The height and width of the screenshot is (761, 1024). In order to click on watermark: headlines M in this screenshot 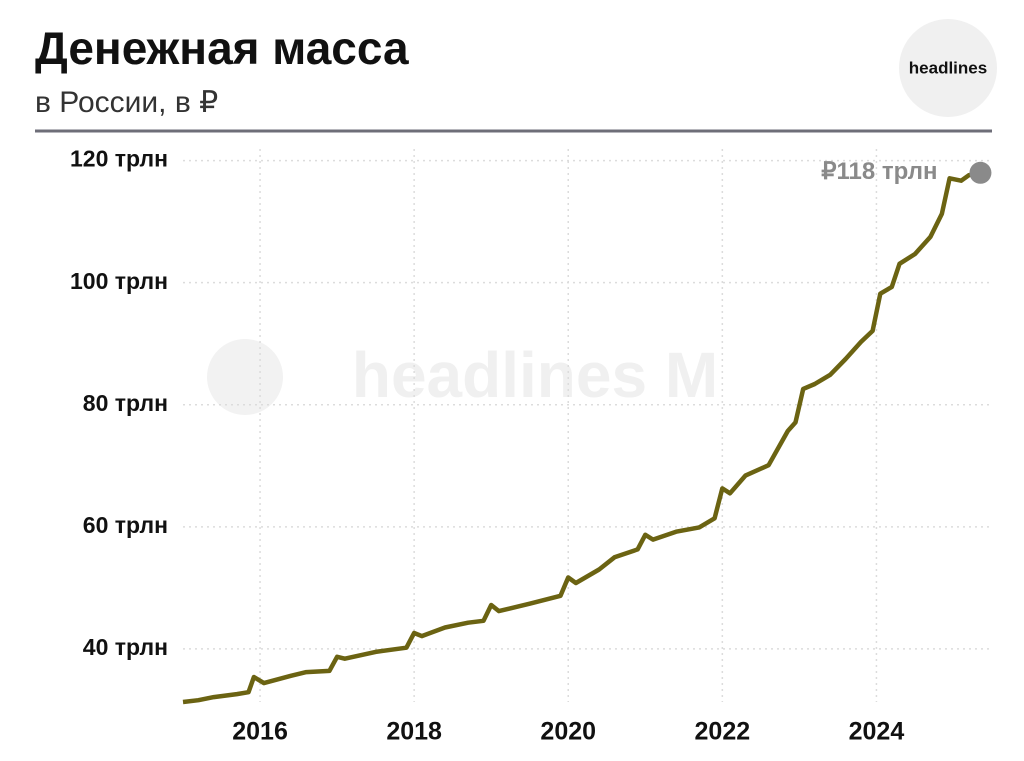, I will do `click(535, 375)`.